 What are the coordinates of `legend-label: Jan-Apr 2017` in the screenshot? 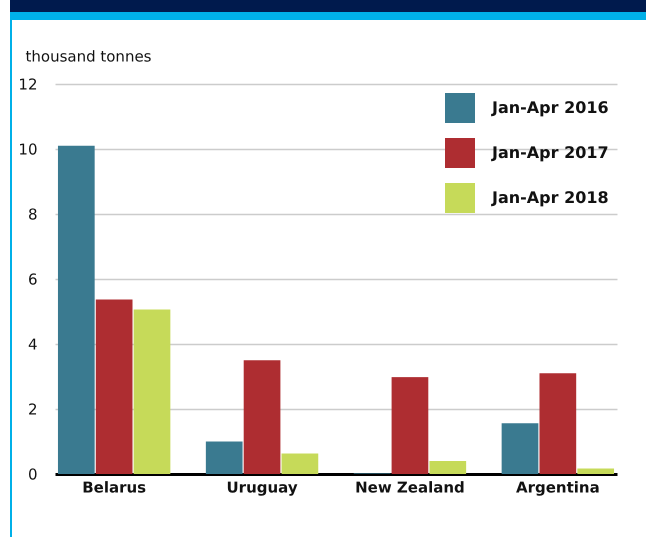 It's located at (550, 152).